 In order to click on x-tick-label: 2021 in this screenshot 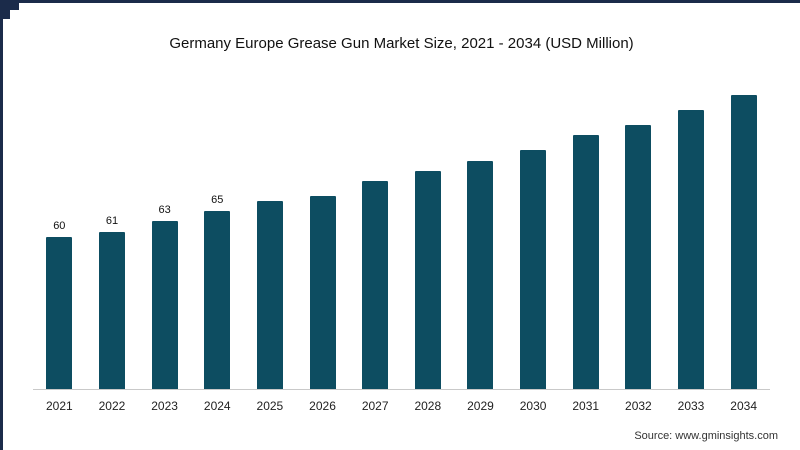, I will do `click(59, 406)`.